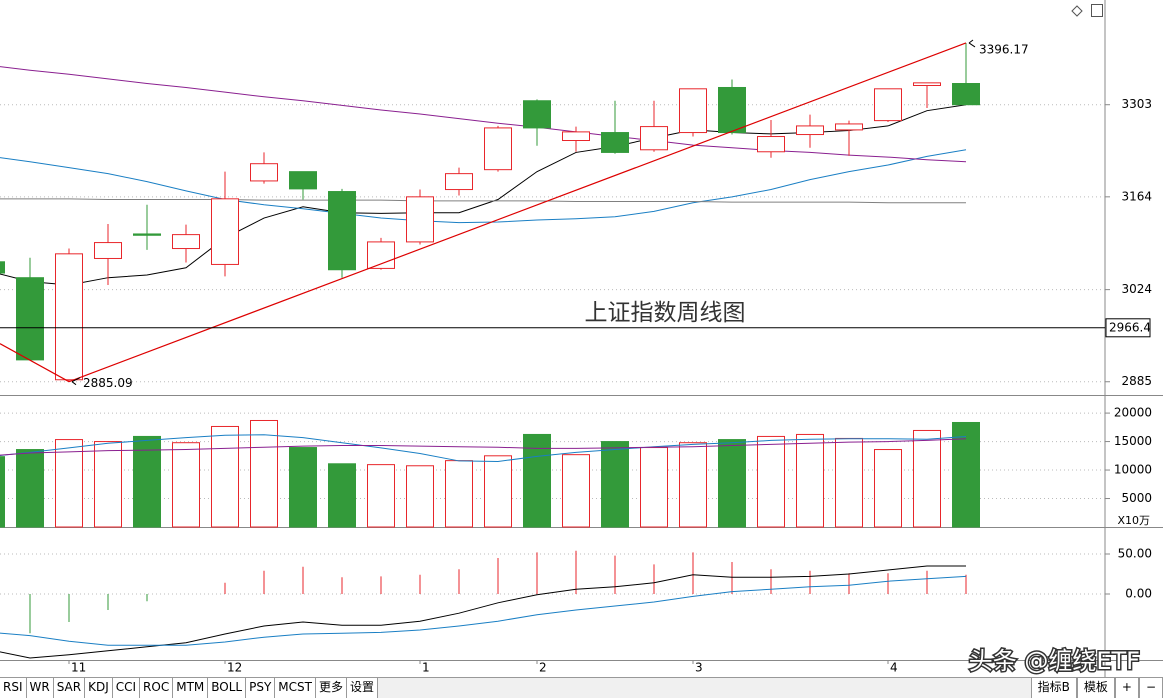 The width and height of the screenshot is (1163, 698). Describe the element at coordinates (99, 688) in the screenshot. I see `indicator-tab: KDJ` at that location.